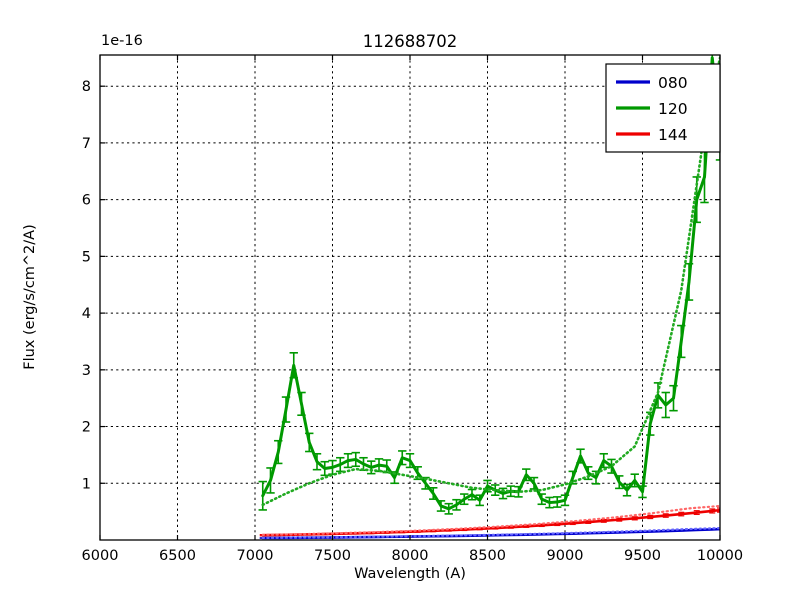 The image size is (800, 600). Describe the element at coordinates (255, 556) in the screenshot. I see `x-tick-label: 7000` at that location.